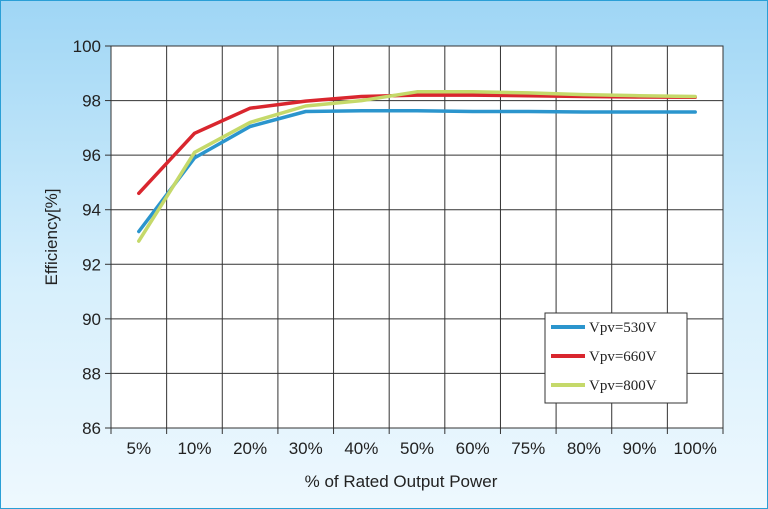 The height and width of the screenshot is (509, 768). What do you see at coordinates (623, 328) in the screenshot?
I see `legend-label-vpv-530v: Vpv=530V` at bounding box center [623, 328].